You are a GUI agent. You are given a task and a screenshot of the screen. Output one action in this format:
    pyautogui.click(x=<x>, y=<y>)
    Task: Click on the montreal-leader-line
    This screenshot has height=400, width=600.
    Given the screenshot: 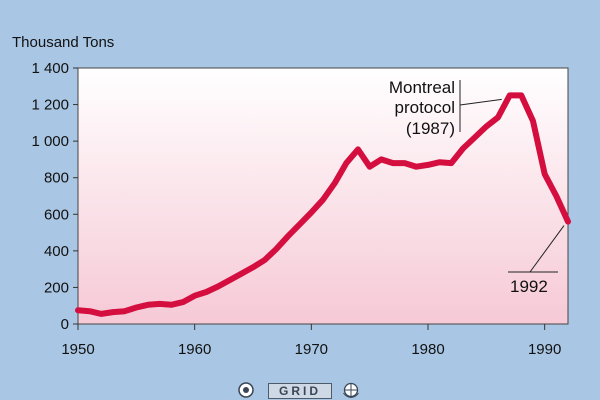 What is the action you would take?
    pyautogui.click(x=480, y=106)
    